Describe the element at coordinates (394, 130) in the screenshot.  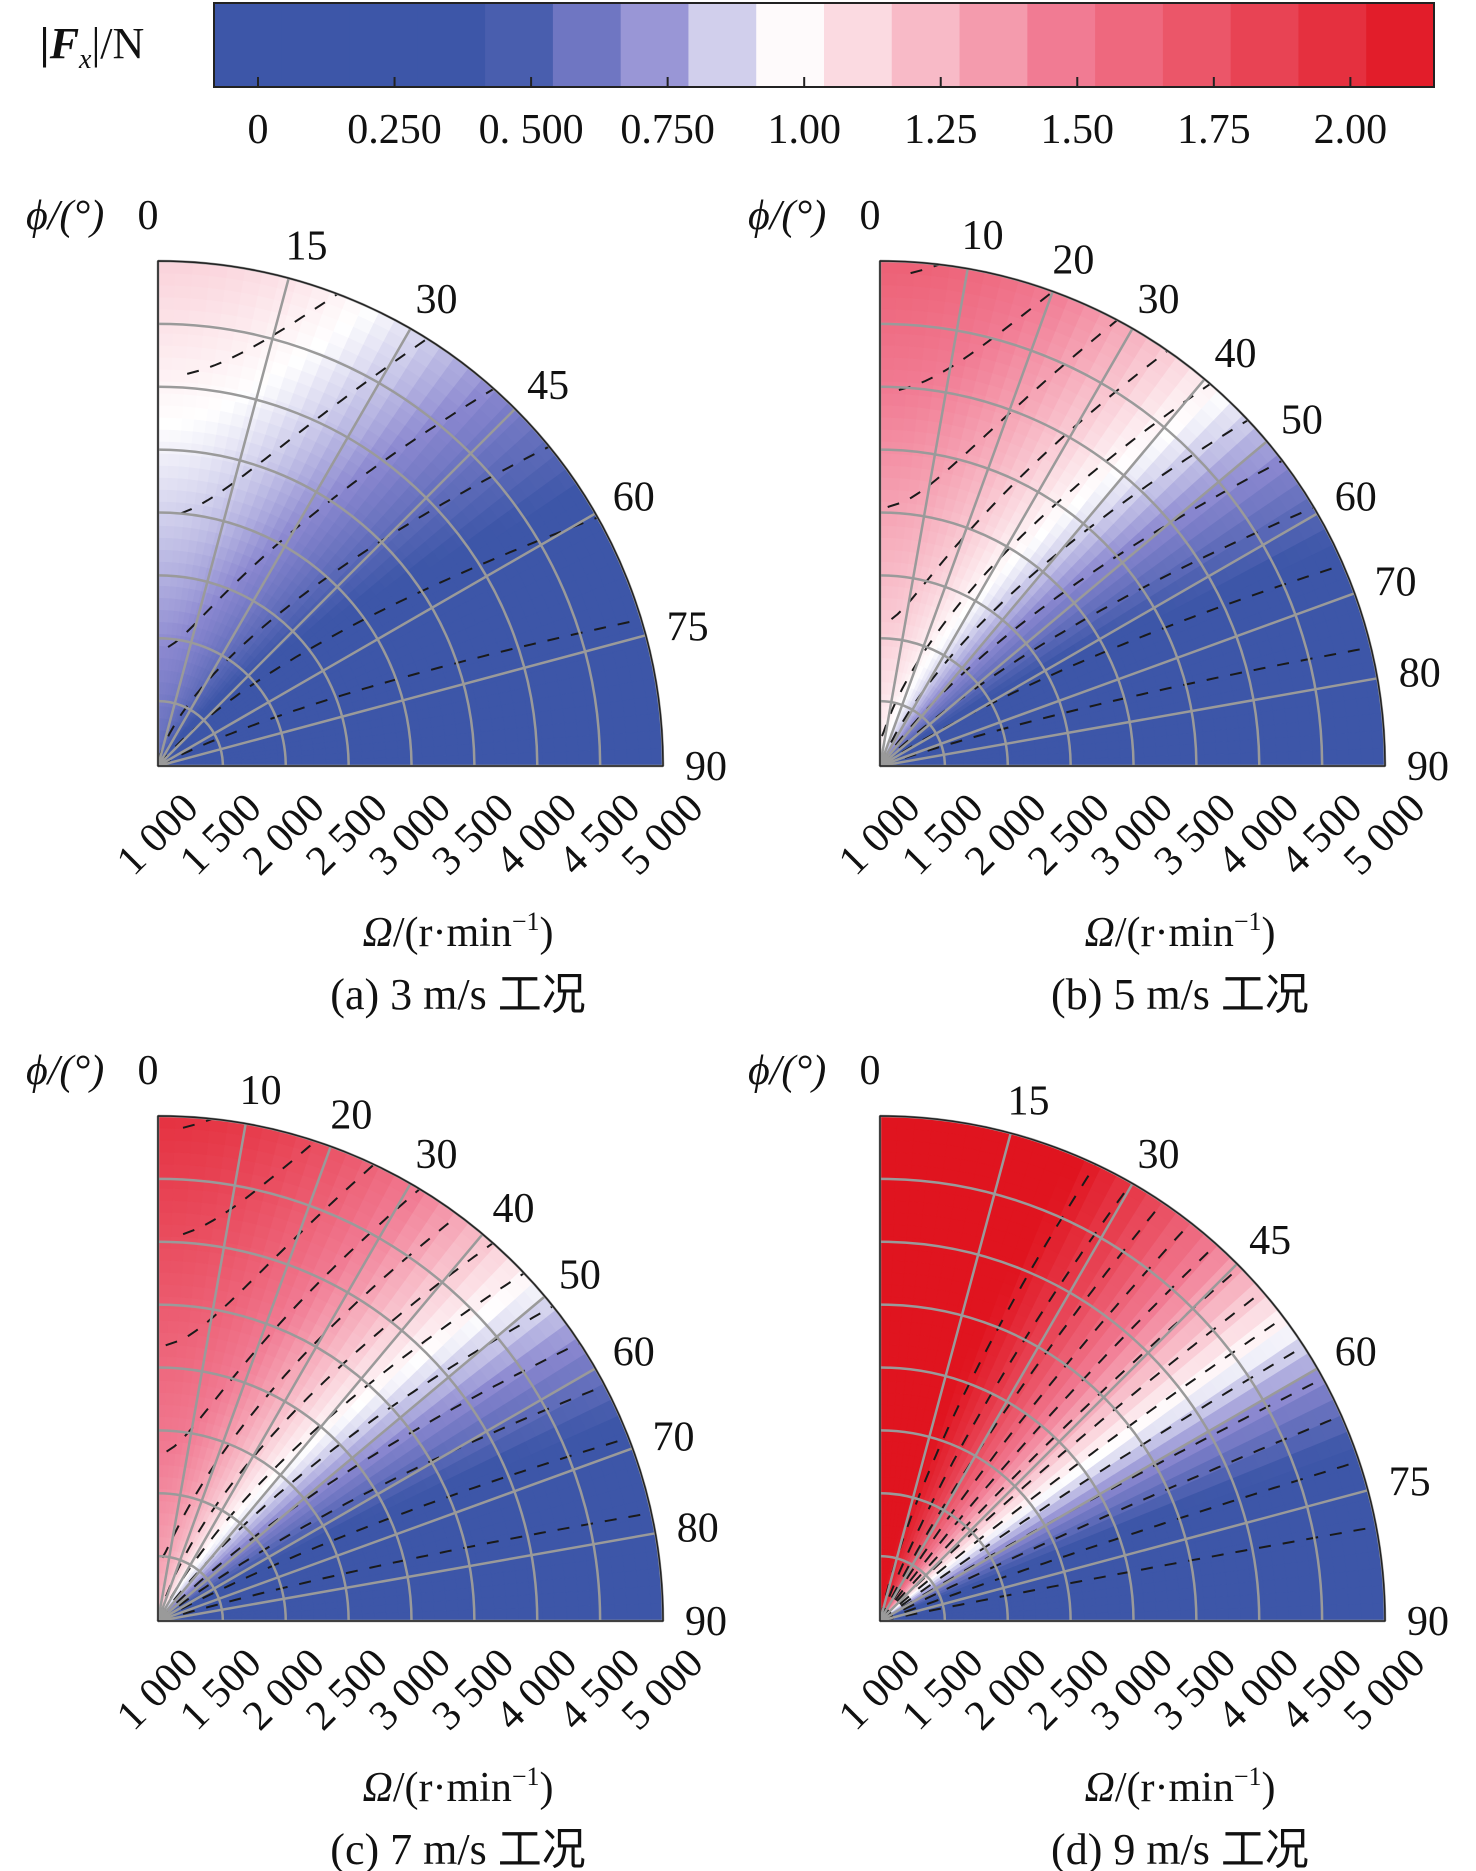
I see `colorbar-tick-label: 0.250` at that location.